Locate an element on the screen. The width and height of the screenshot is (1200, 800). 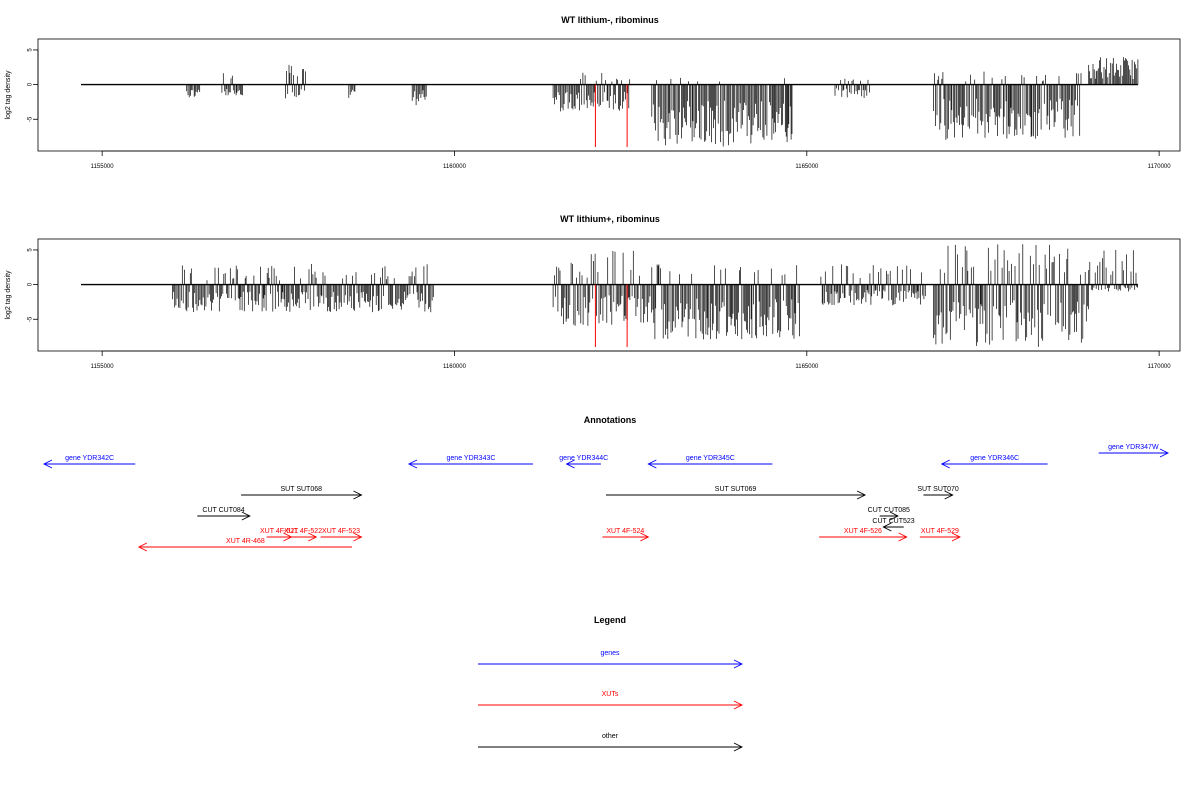
annotation-feature: gene YDR347W is located at coordinates (1134, 451).